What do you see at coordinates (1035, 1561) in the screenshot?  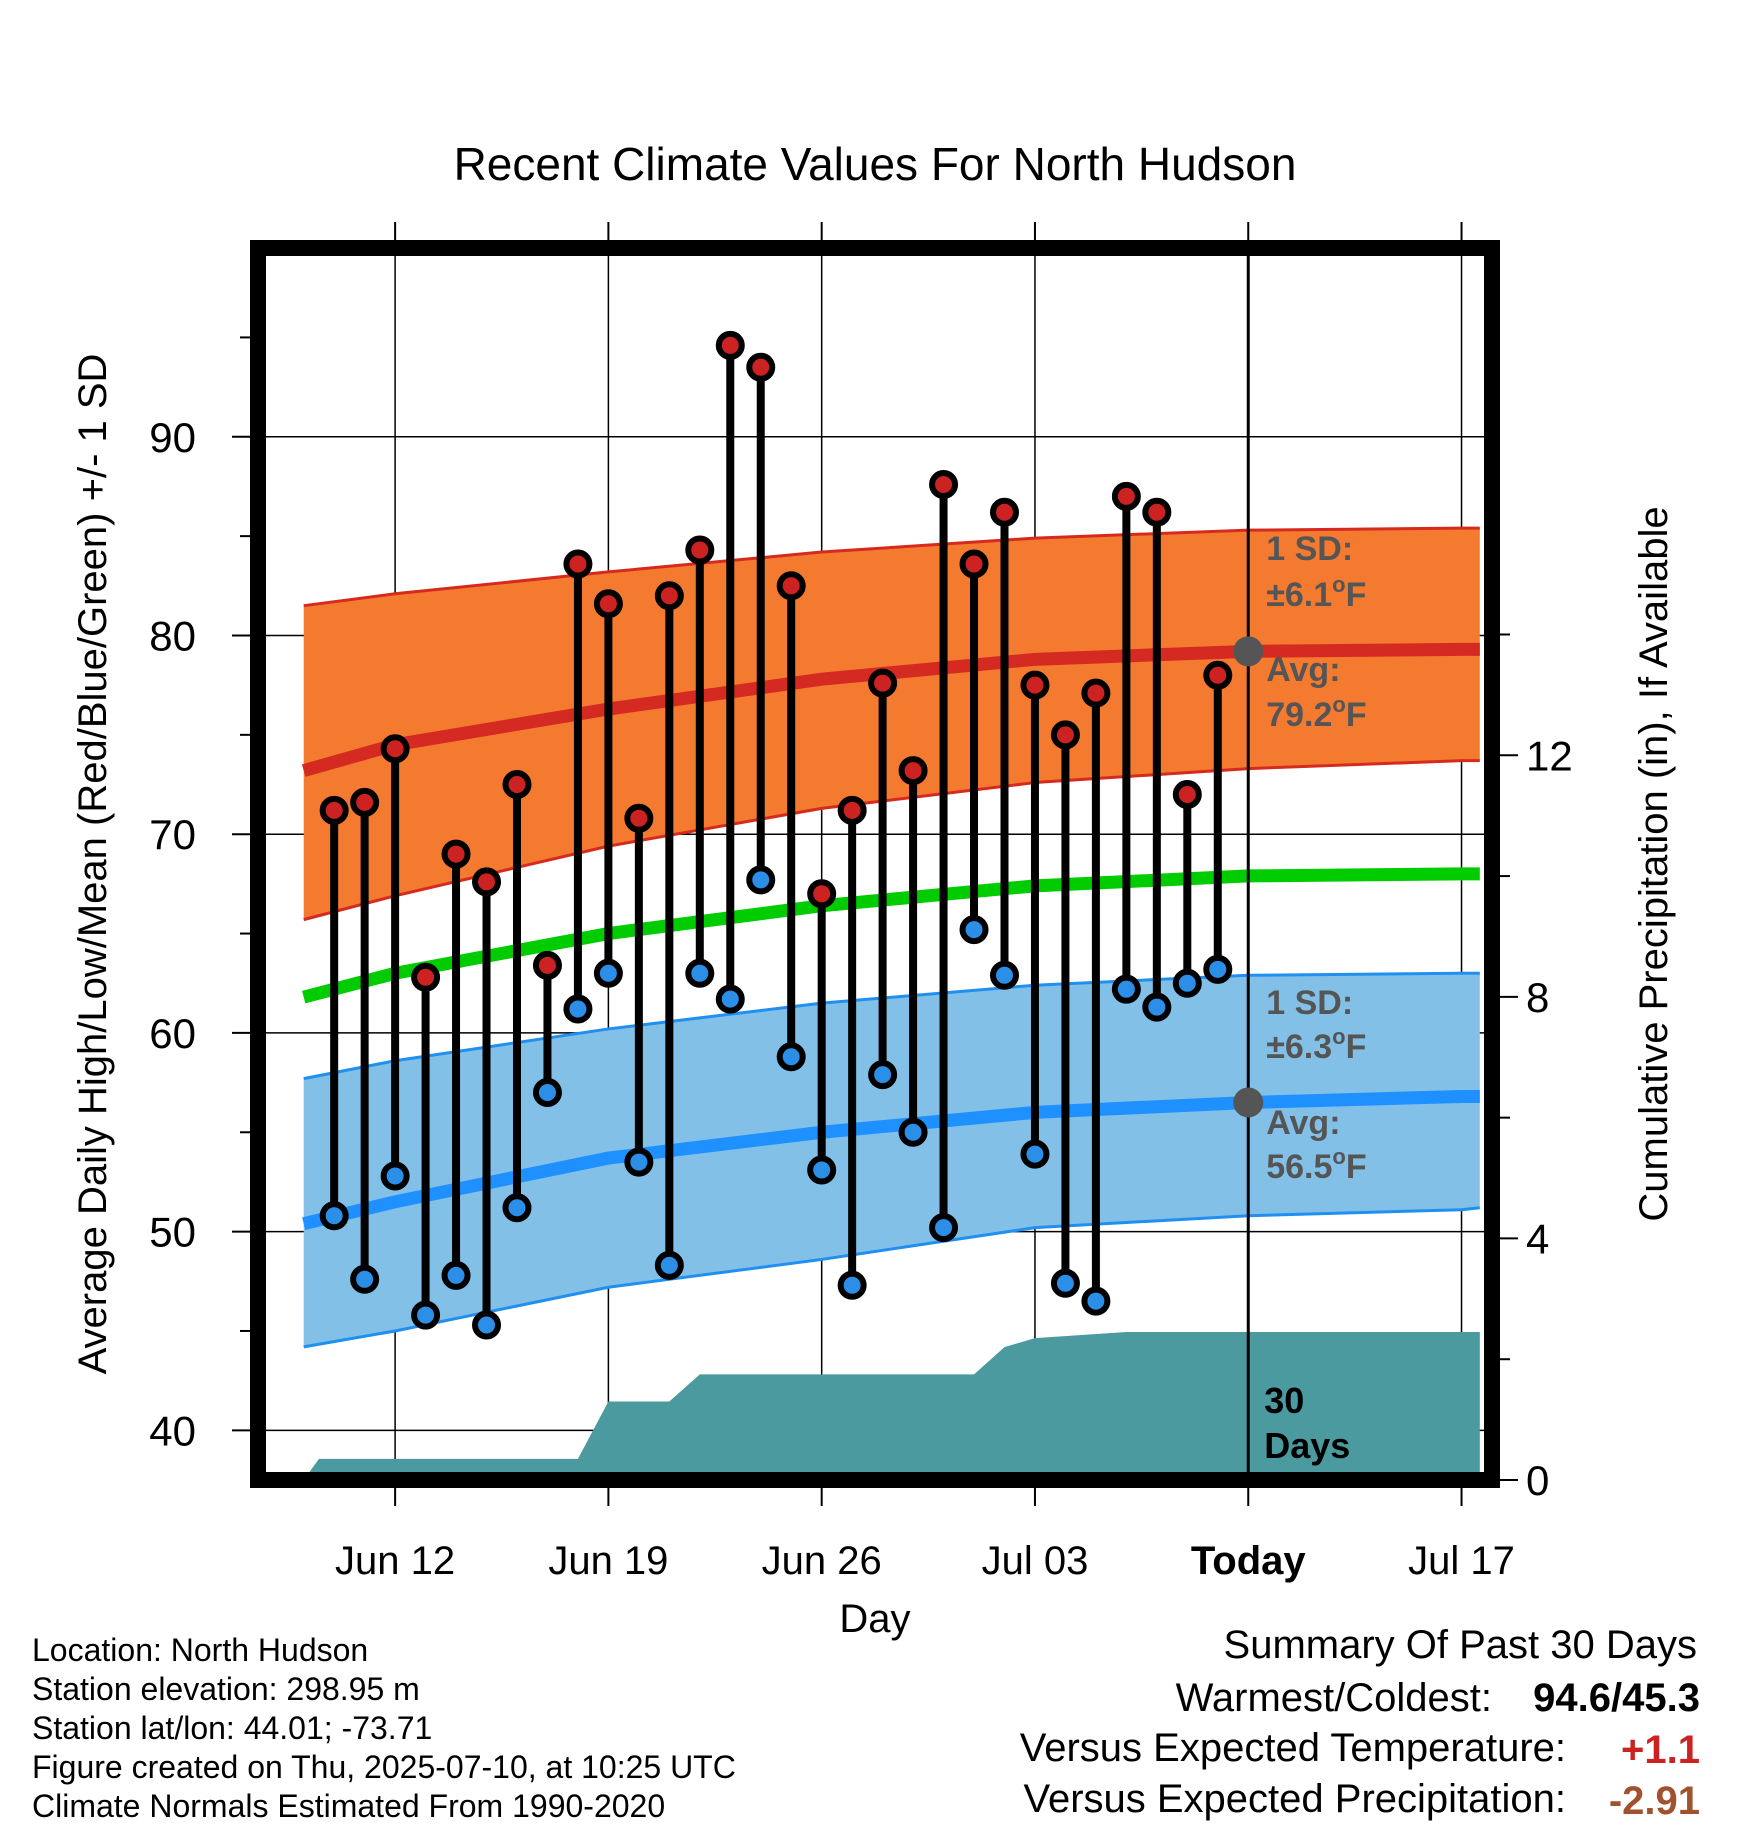 I see `x-tick-label: Jul 03` at bounding box center [1035, 1561].